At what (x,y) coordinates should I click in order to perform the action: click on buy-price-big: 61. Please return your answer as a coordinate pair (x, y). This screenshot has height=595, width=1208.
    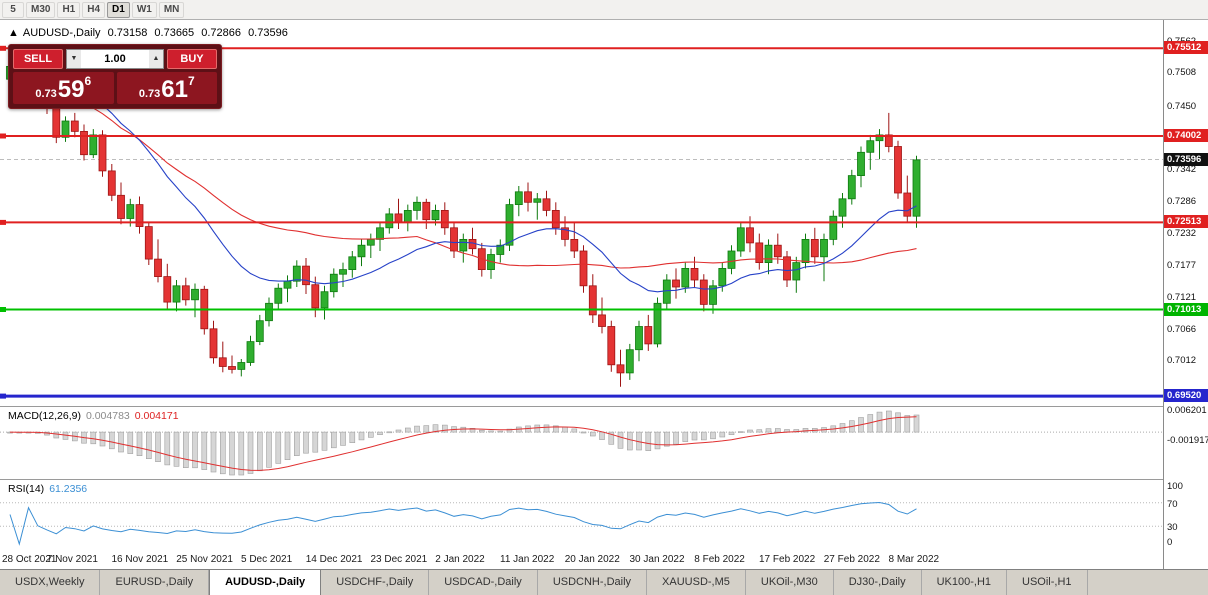
    Looking at the image, I should click on (174, 89).